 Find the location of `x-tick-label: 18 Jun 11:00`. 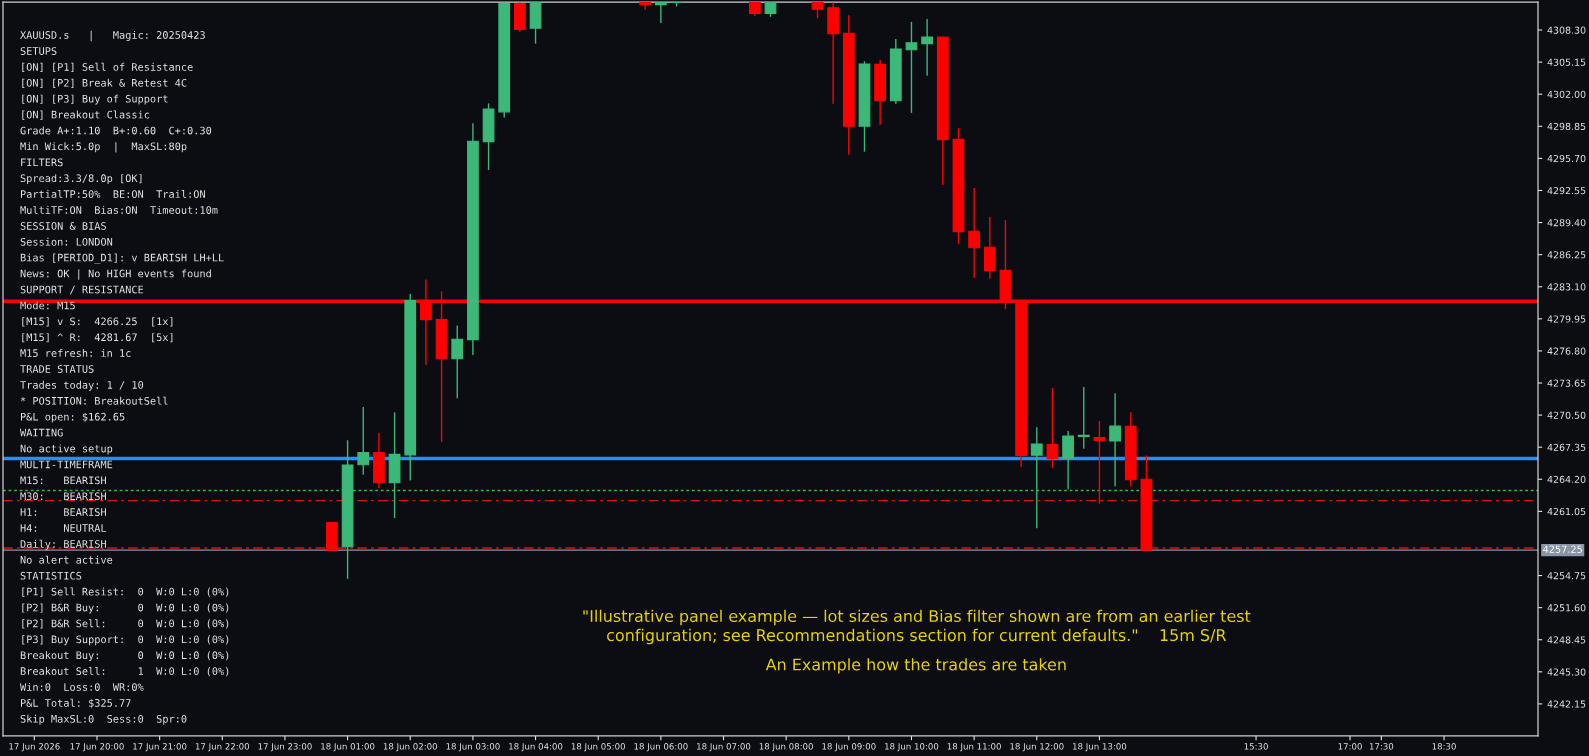

x-tick-label: 18 Jun 11:00 is located at coordinates (974, 747).